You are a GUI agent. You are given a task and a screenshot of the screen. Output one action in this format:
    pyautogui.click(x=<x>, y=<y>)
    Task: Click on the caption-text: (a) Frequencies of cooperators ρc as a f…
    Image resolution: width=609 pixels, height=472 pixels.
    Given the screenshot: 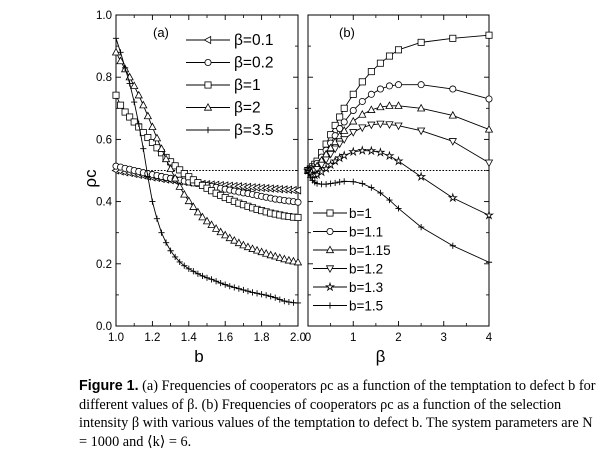 What is the action you would take?
    pyautogui.click(x=337, y=414)
    